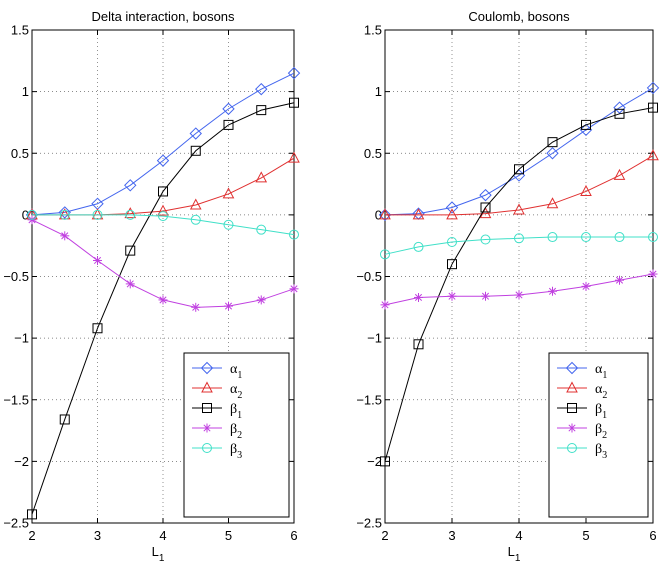 Image resolution: width=666 pixels, height=567 pixels. Describe the element at coordinates (519, 246) in the screenshot. I see `series-circle` at that location.